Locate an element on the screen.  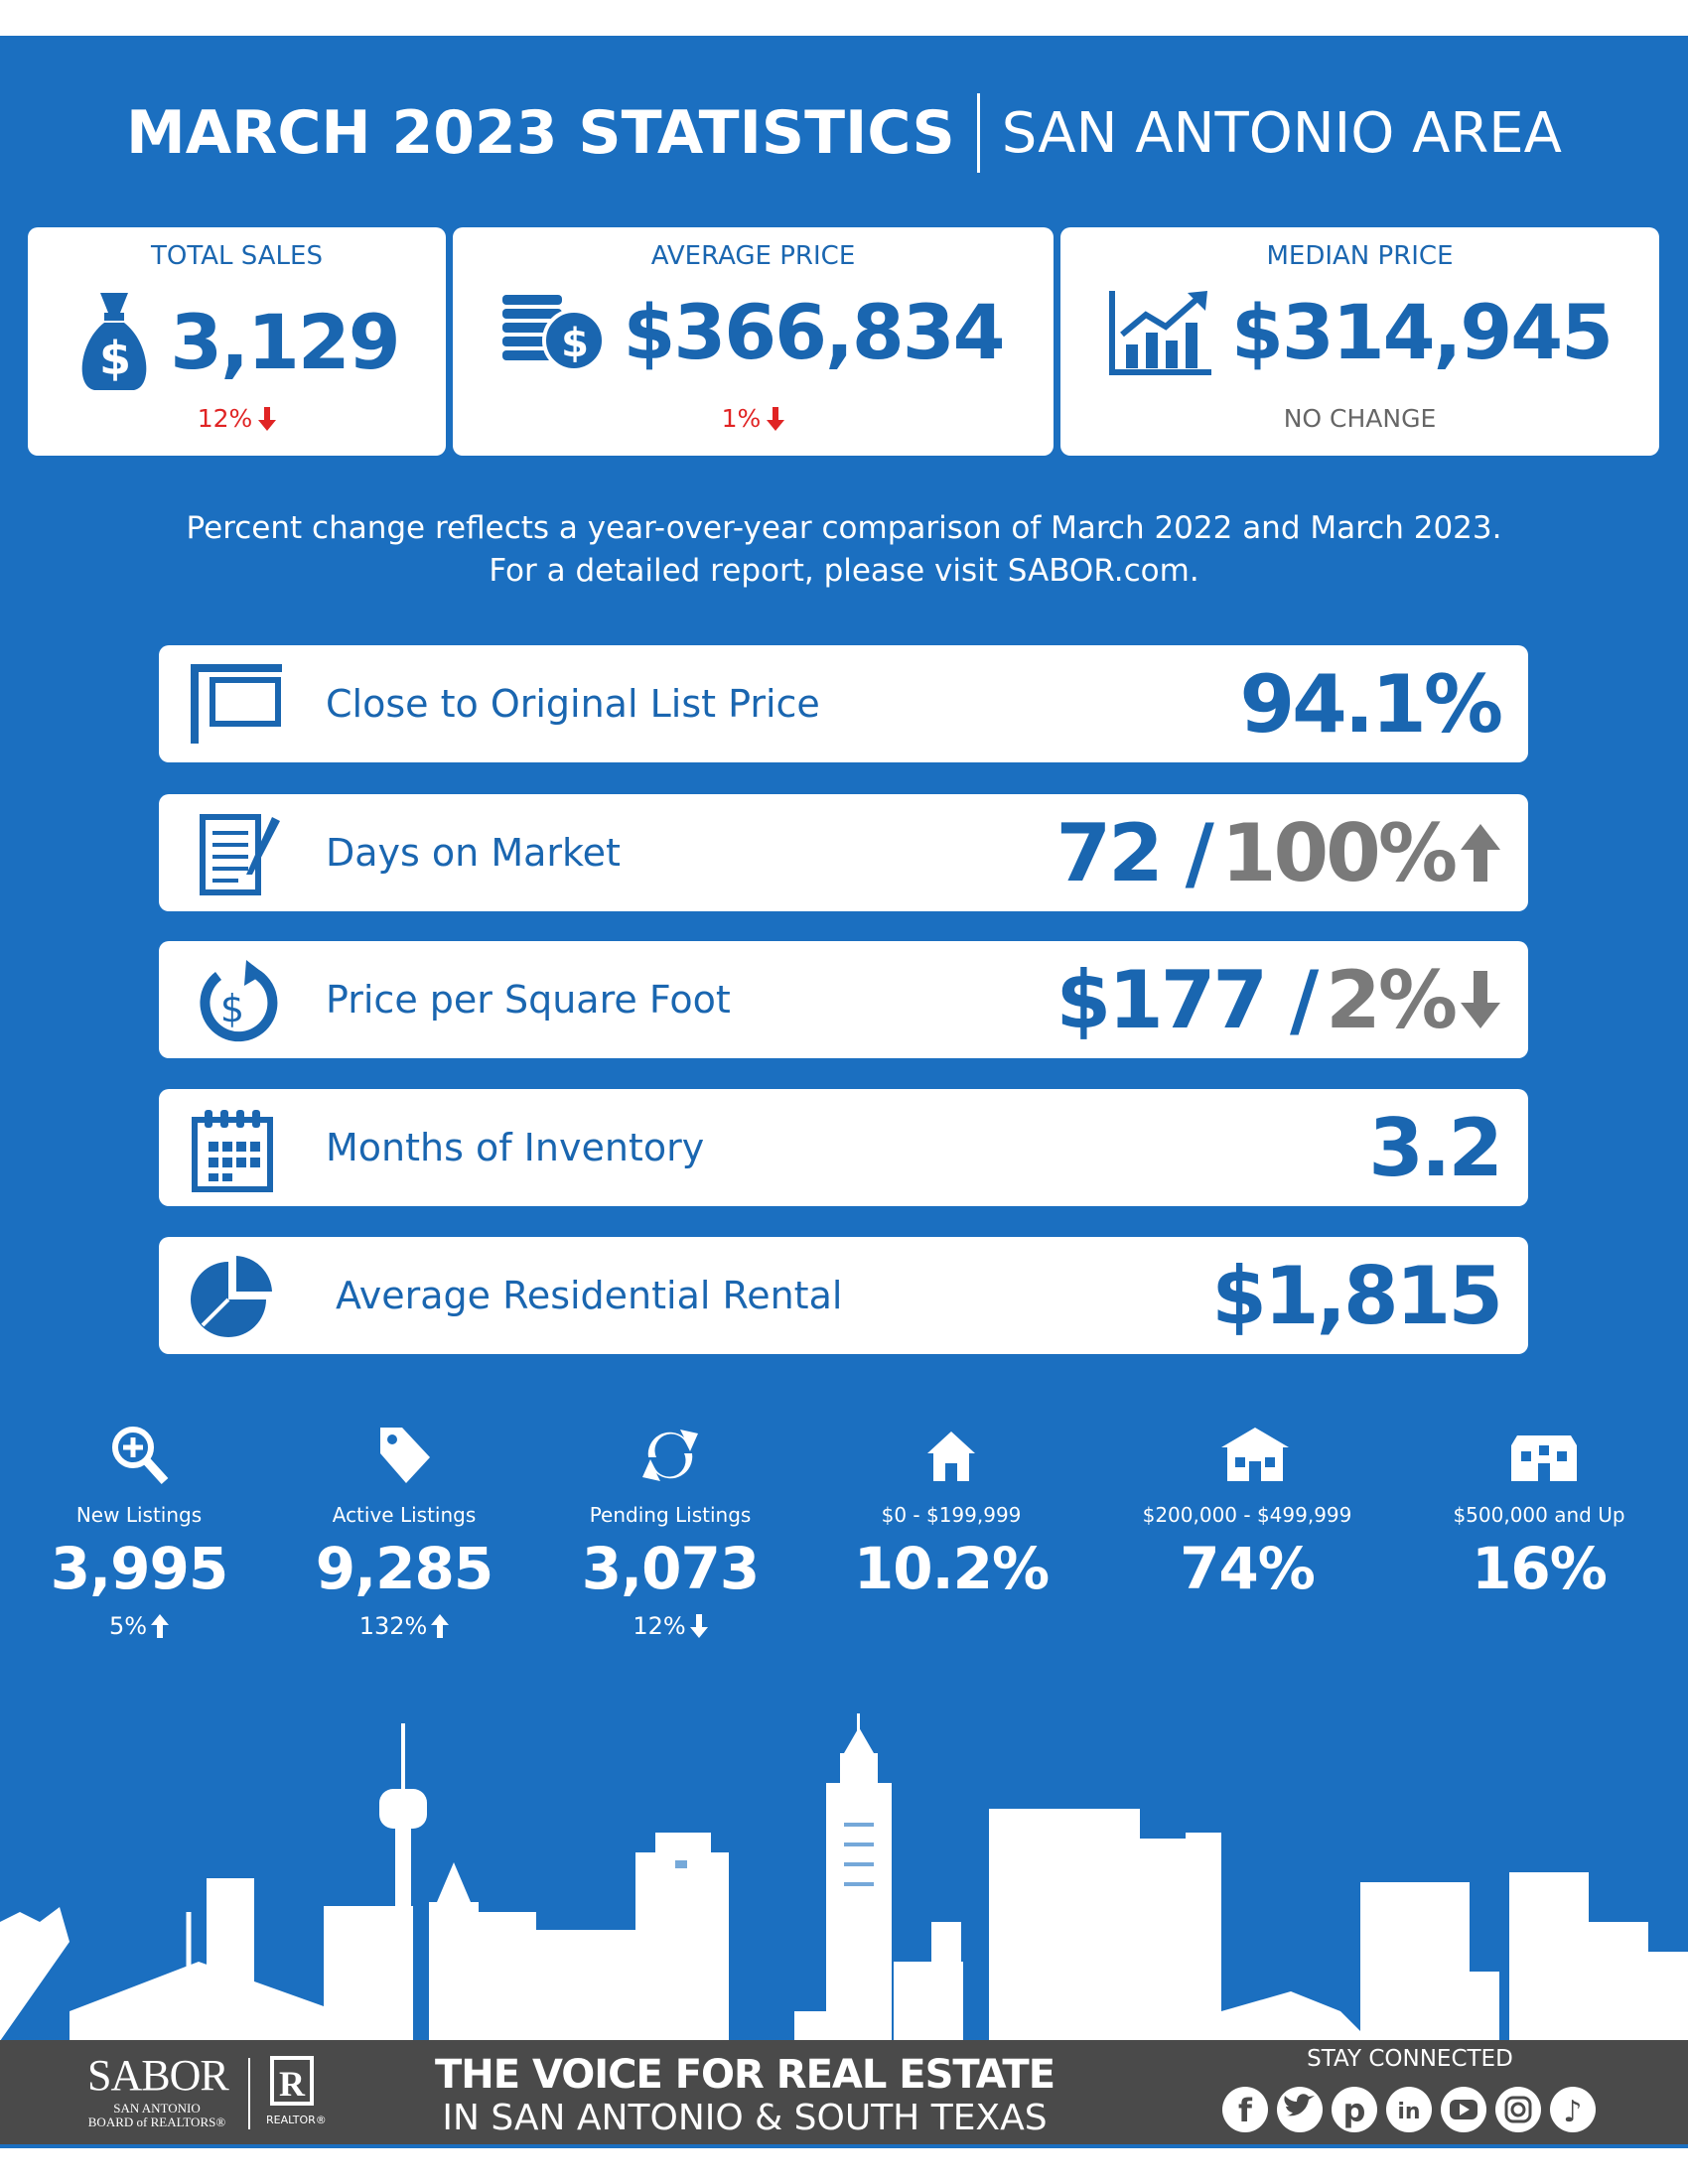
stat-label: $200,000 - $499,999 is located at coordinates (1247, 1515).